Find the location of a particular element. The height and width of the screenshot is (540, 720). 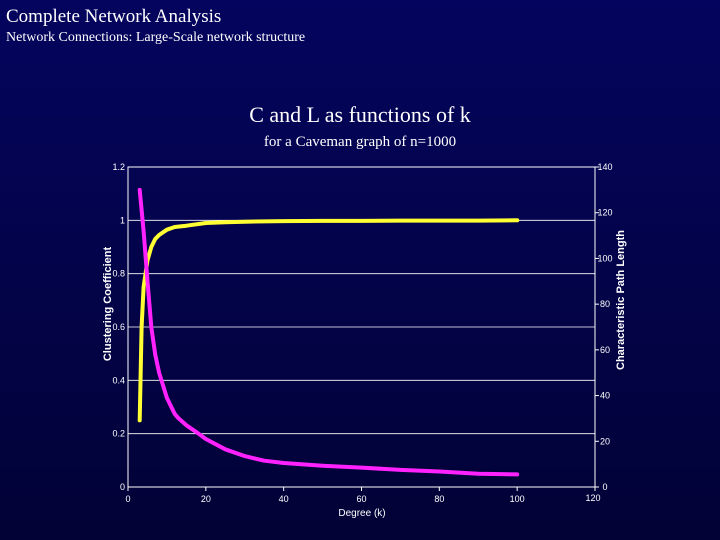

y-tick-label: 1 is located at coordinates (122, 220).